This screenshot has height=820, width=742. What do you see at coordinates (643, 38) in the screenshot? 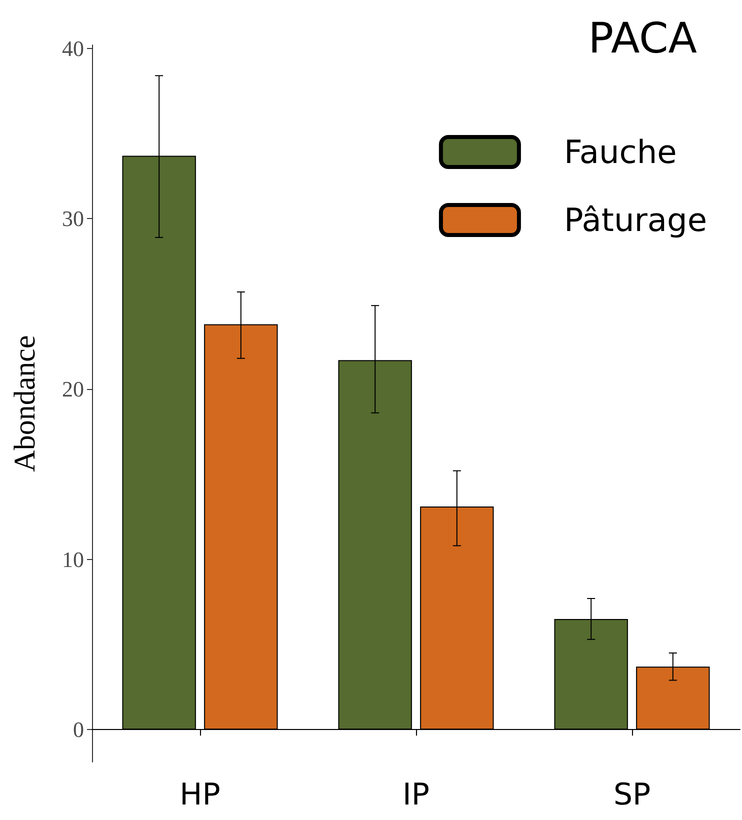
I see `chart-title: PACA` at bounding box center [643, 38].